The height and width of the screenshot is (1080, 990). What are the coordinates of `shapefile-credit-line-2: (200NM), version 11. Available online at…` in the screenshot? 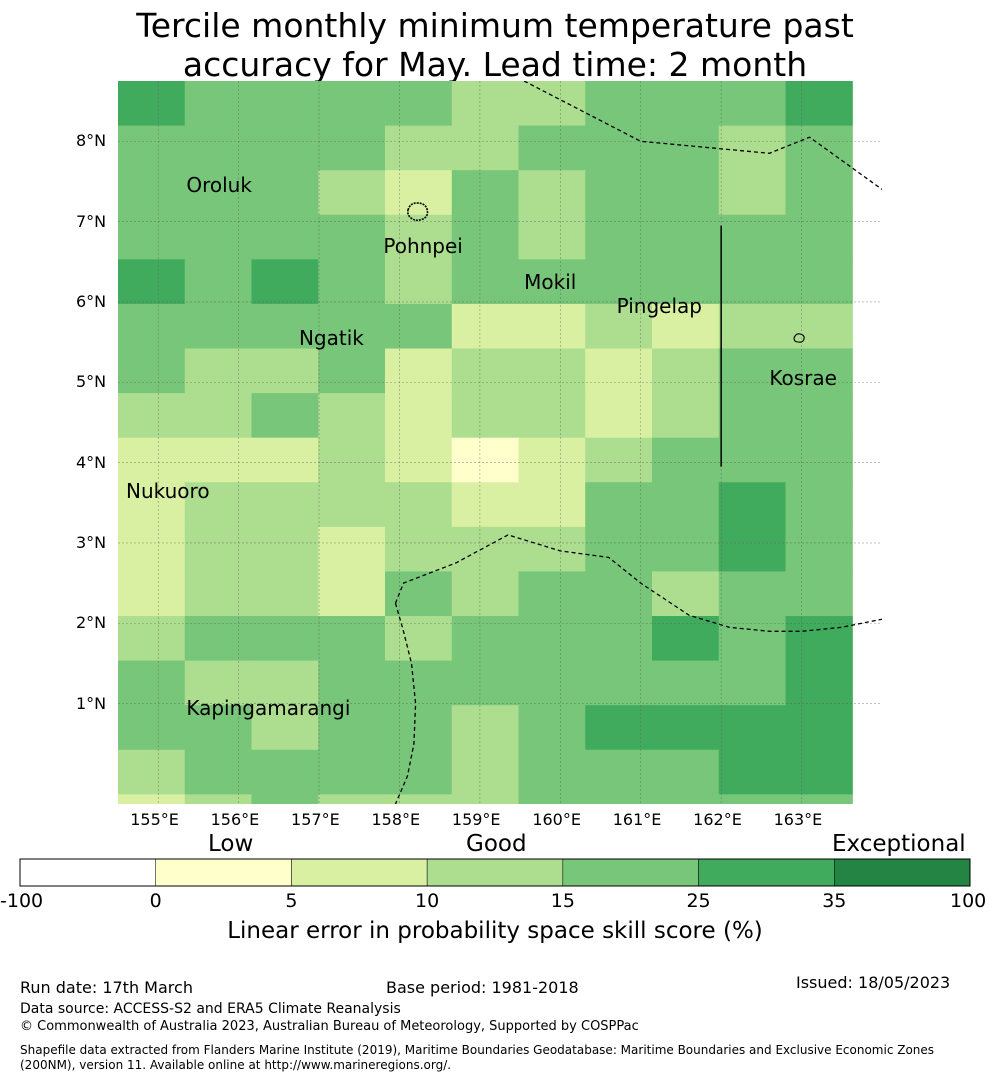 It's located at (236, 1065).